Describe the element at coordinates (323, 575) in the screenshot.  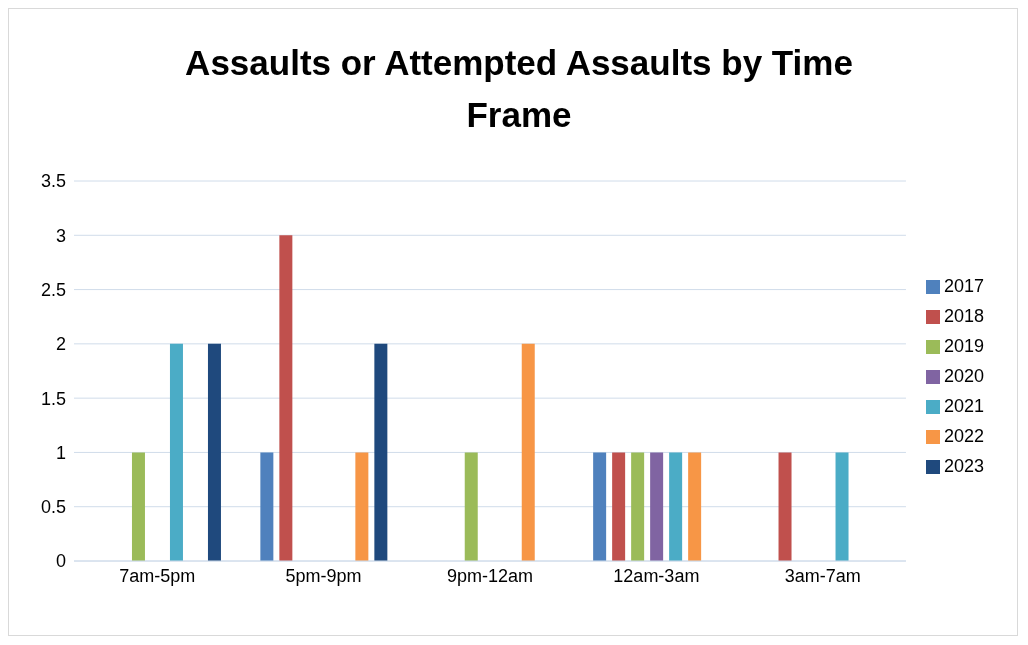
I see `x-tick-label: 5pm-9pm` at that location.